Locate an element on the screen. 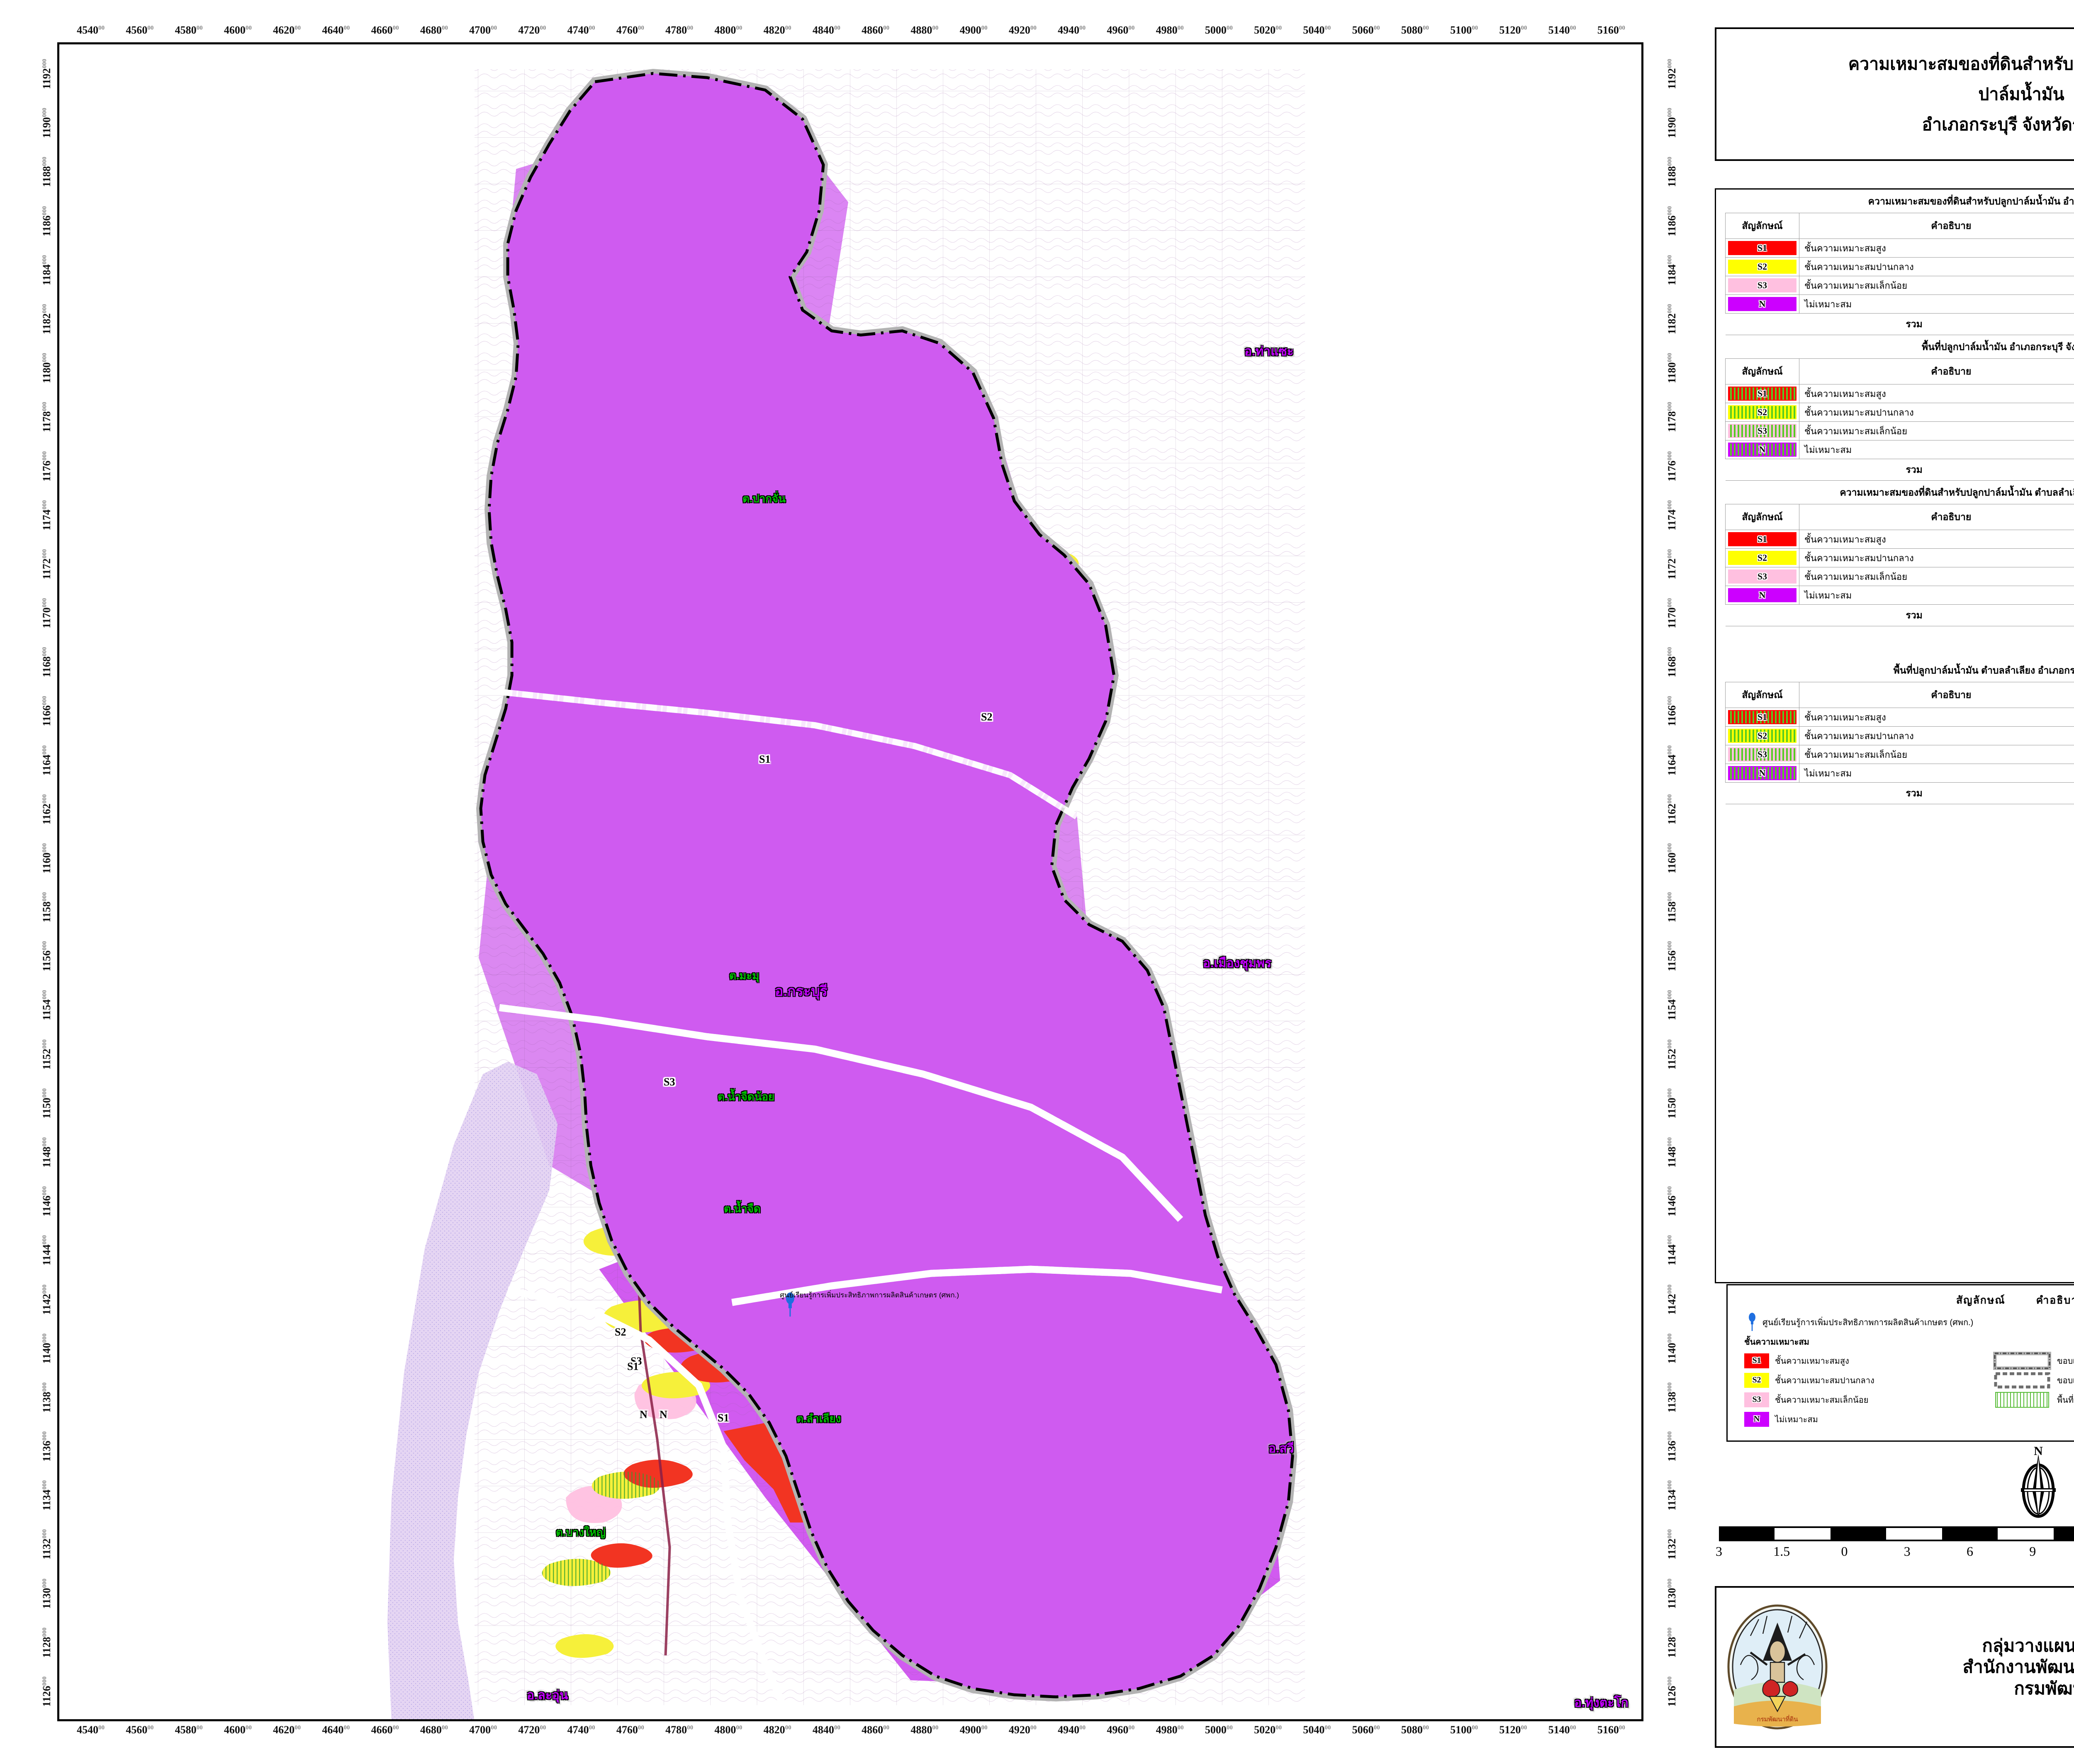 Image resolution: width=2074 pixels, height=1764 pixels. graticule-label: 494000 is located at coordinates (1072, 30).